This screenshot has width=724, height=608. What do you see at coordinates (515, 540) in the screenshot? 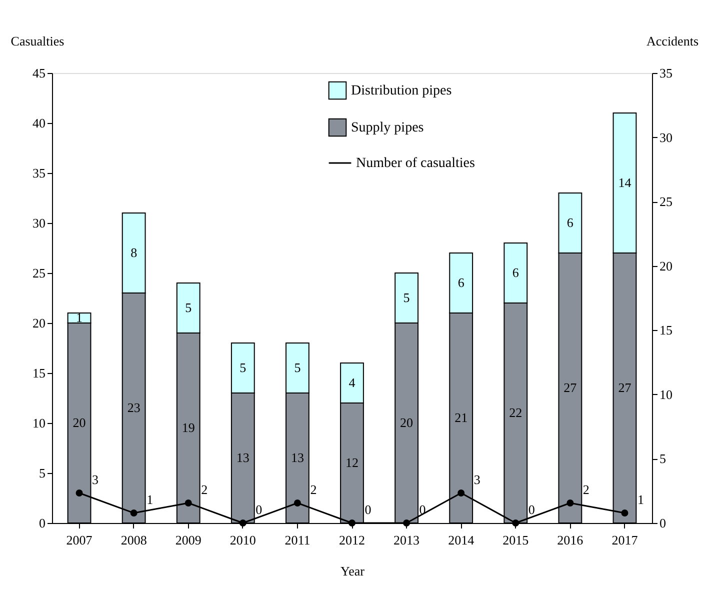
I see `x-tick-label: 2015` at bounding box center [515, 540].